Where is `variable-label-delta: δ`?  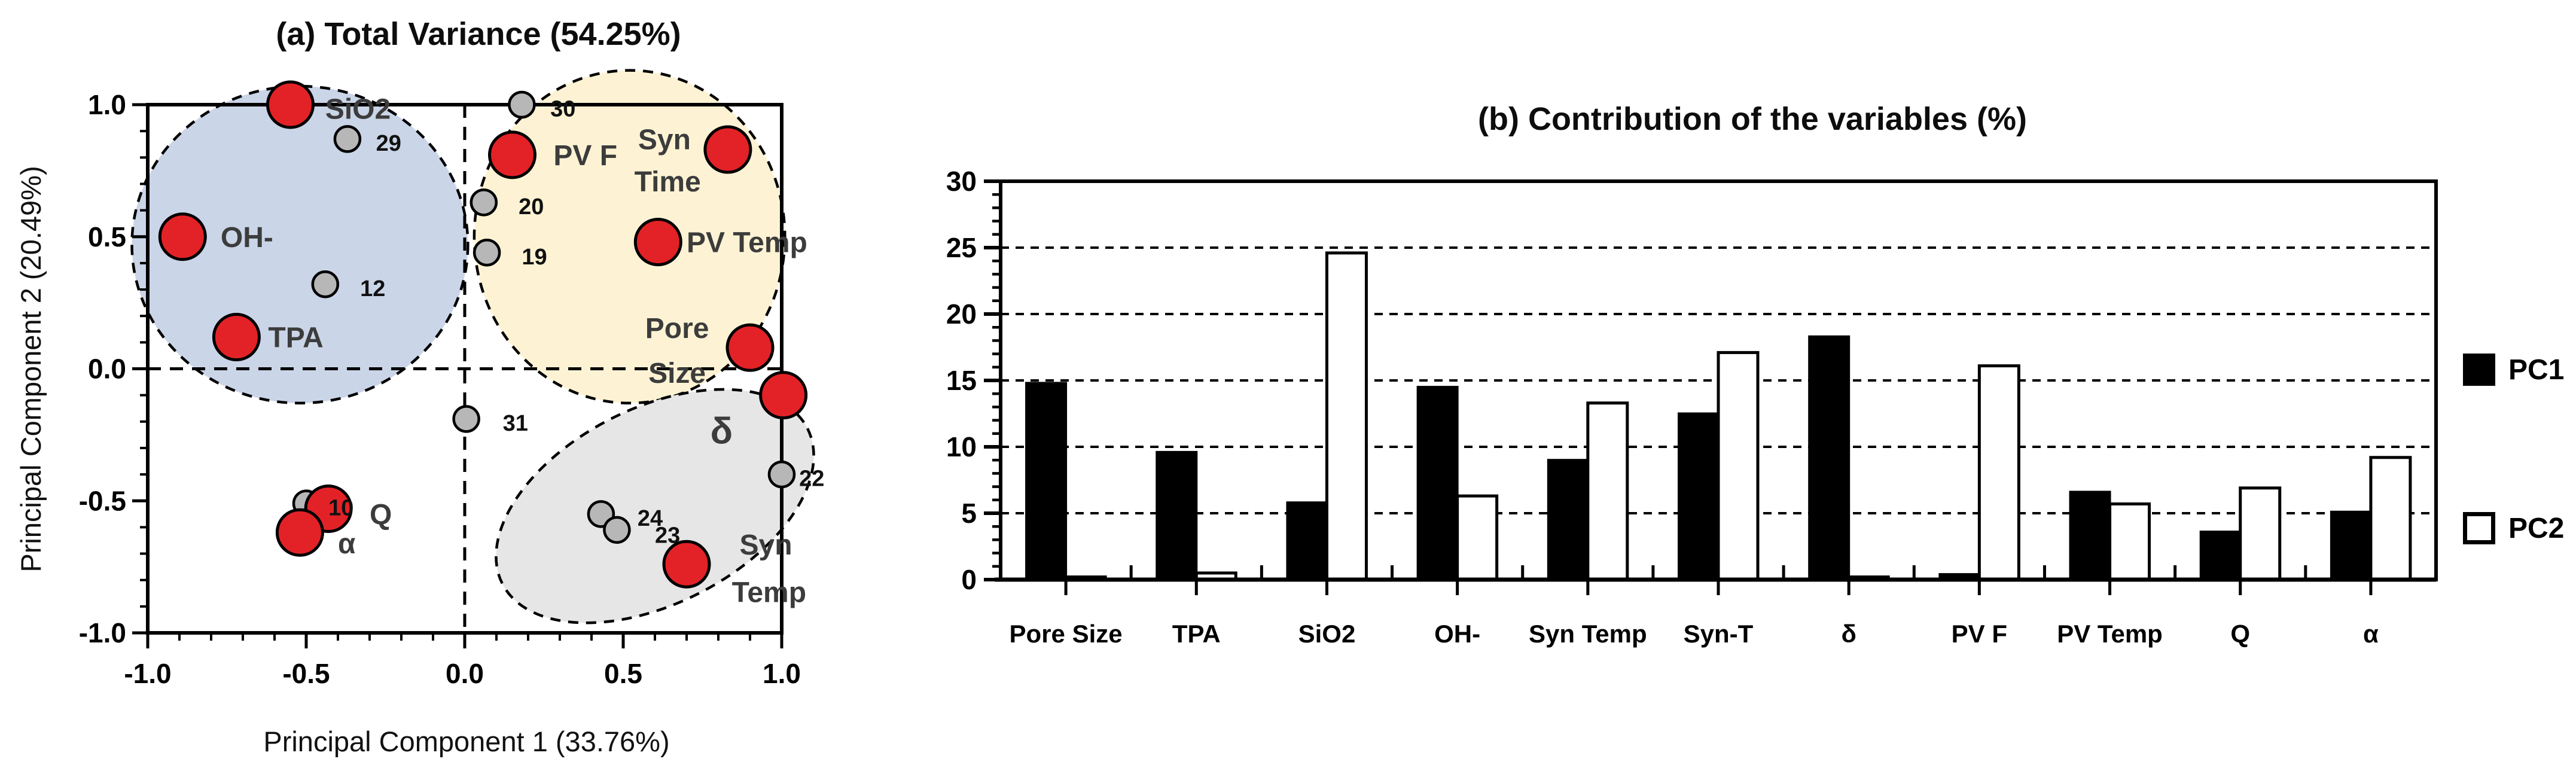 variable-label-delta: δ is located at coordinates (722, 431).